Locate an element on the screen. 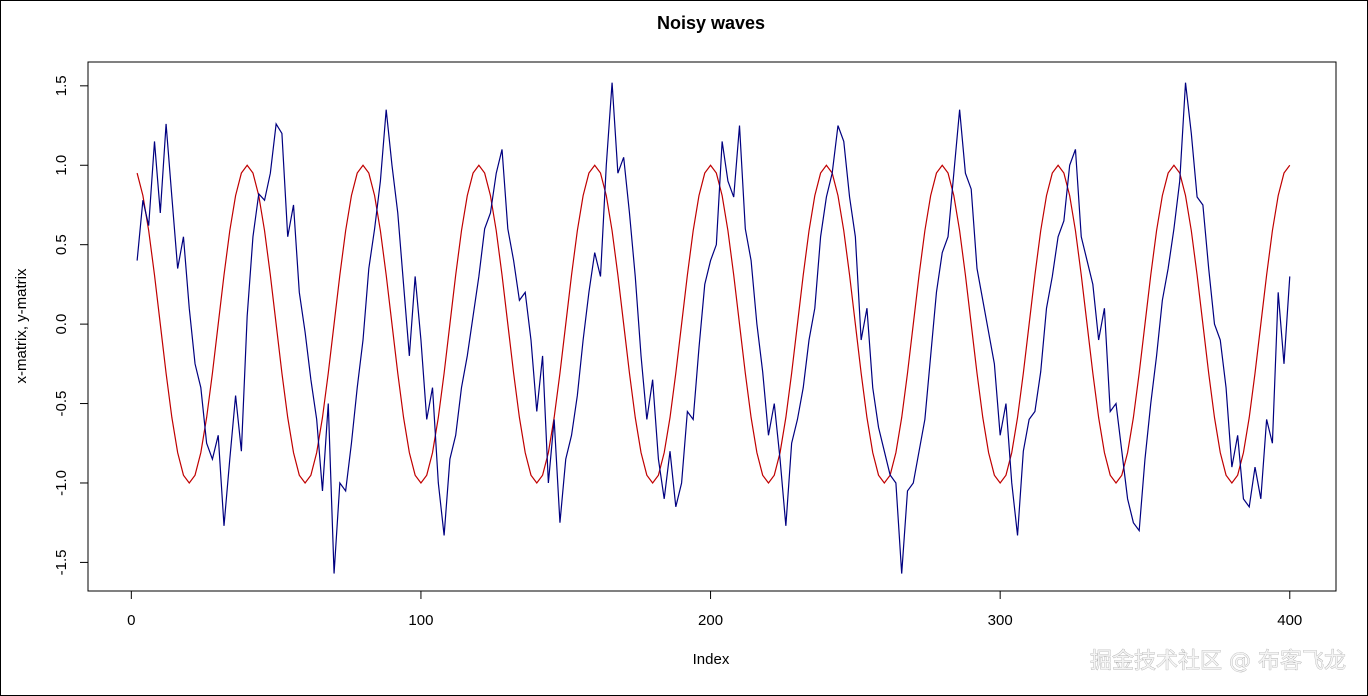 The height and width of the screenshot is (696, 1368). x-tick-label: 0 is located at coordinates (131, 620).